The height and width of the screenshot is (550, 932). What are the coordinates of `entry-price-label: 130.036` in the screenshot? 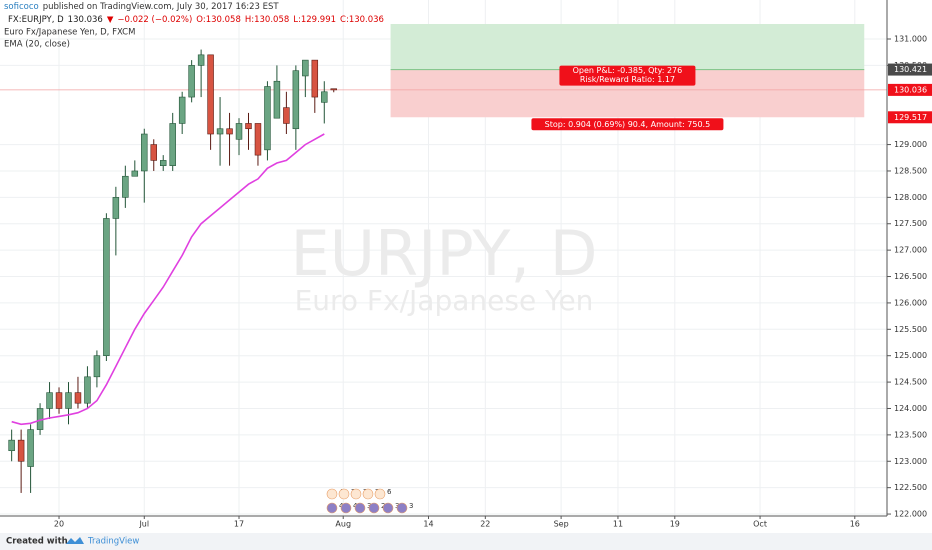 It's located at (910, 89).